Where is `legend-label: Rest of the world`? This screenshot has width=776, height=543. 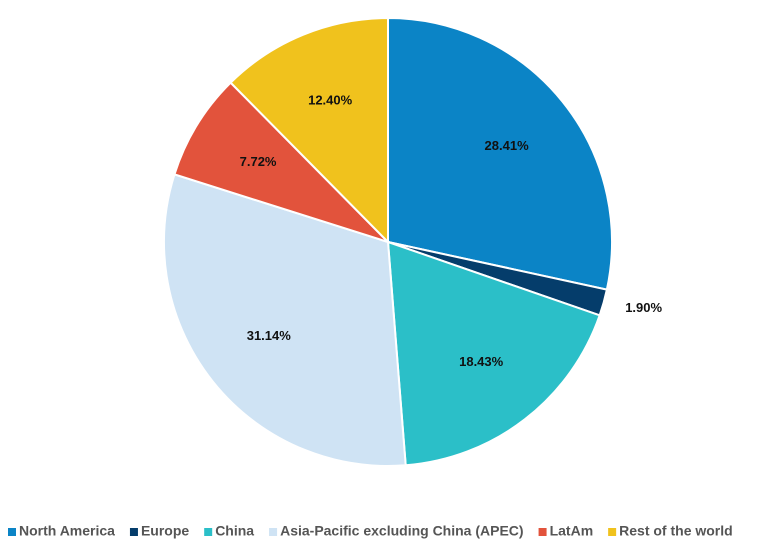 legend-label: Rest of the world is located at coordinates (676, 531).